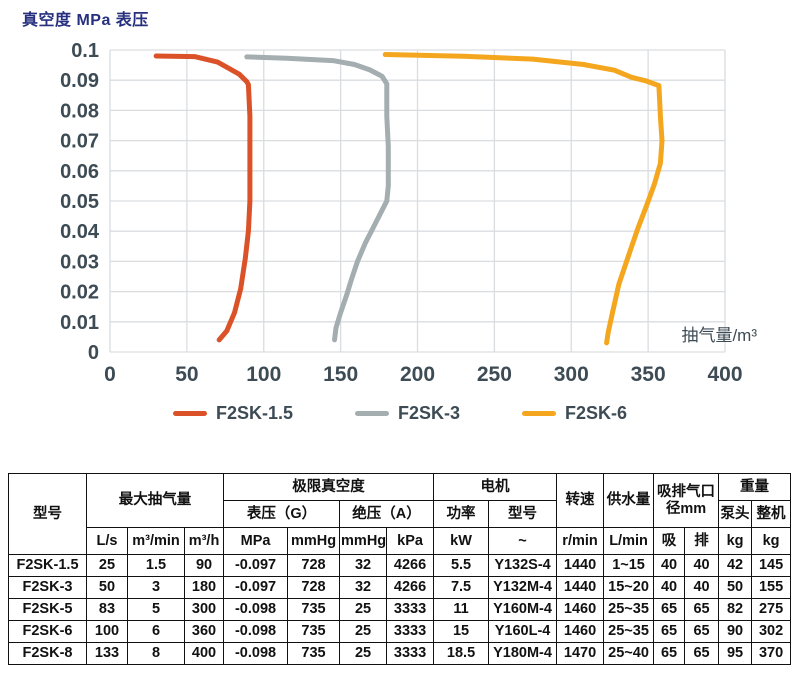  What do you see at coordinates (429, 413) in the screenshot?
I see `legend-label: F2SK-3` at bounding box center [429, 413].